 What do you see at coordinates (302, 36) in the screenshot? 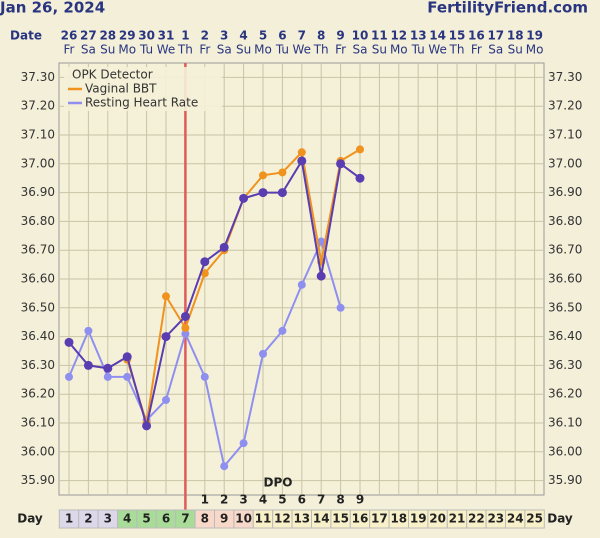
I see `date-label: 7` at bounding box center [302, 36].